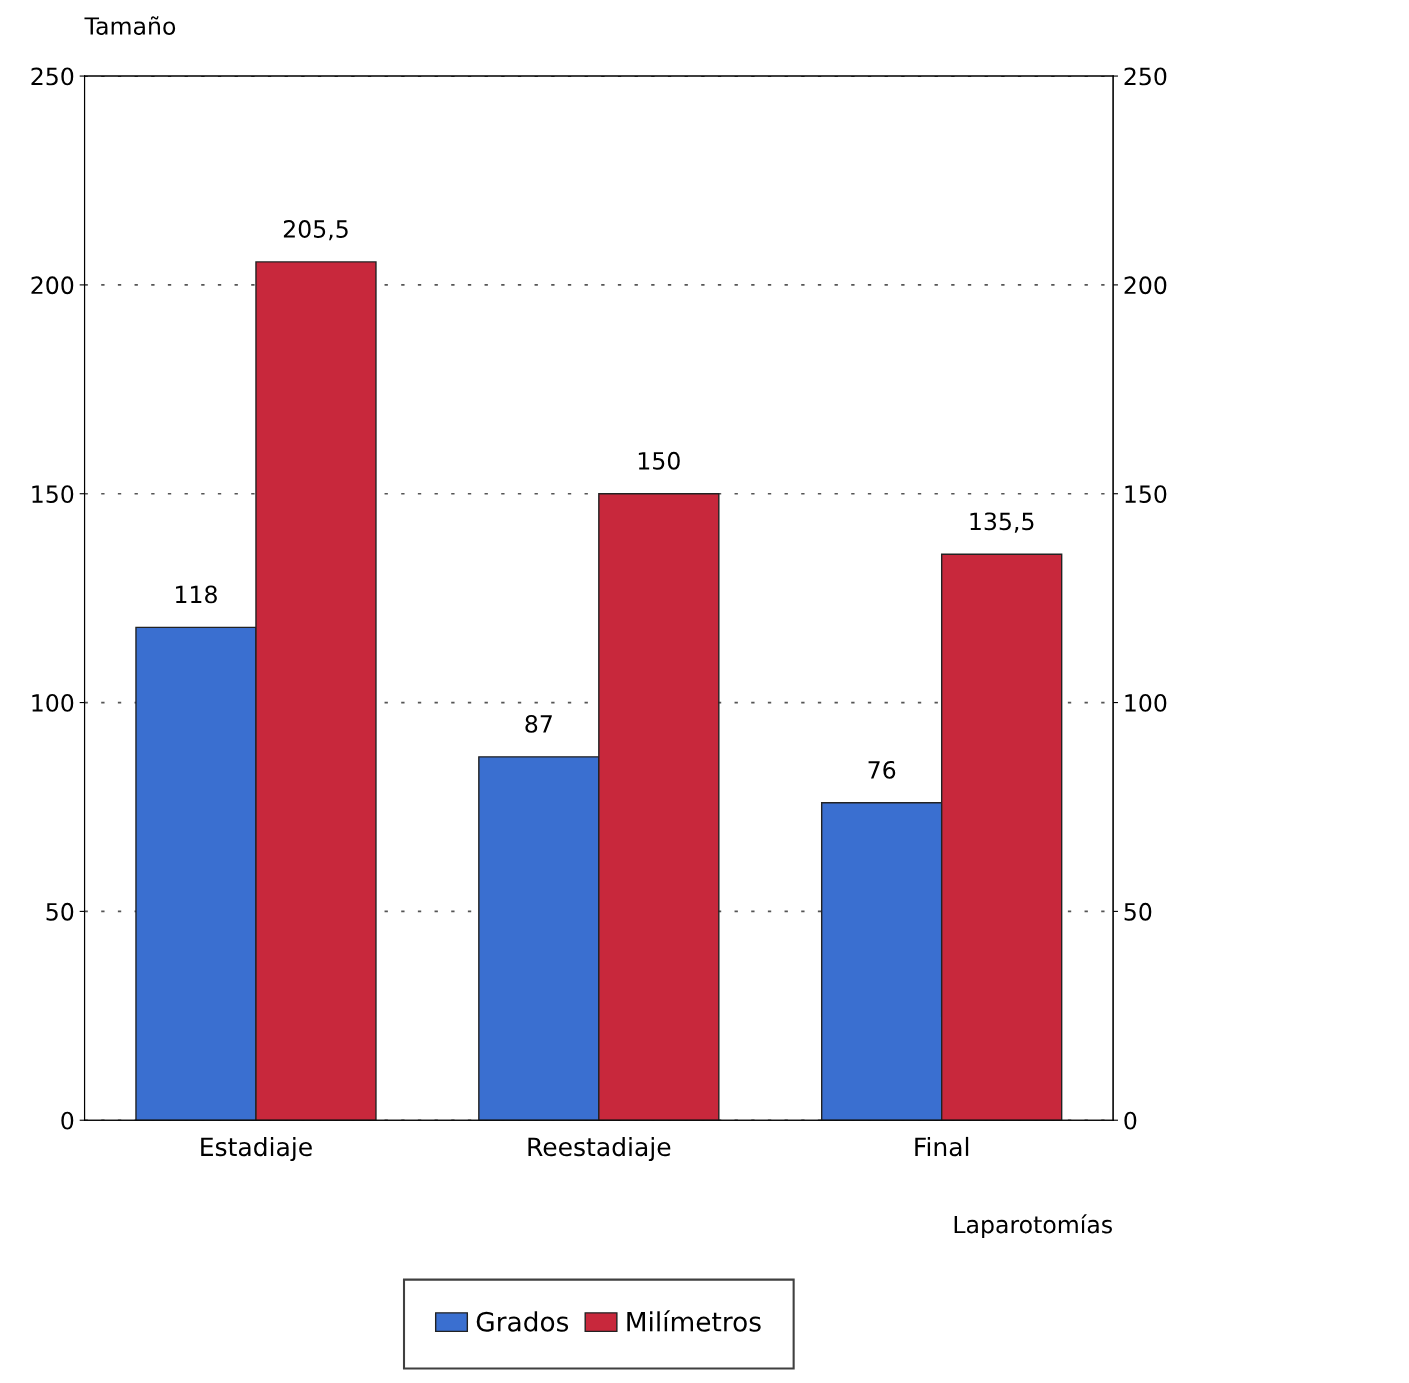  I want to click on x-axis-title: Laparotomías, so click(1033, 1226).